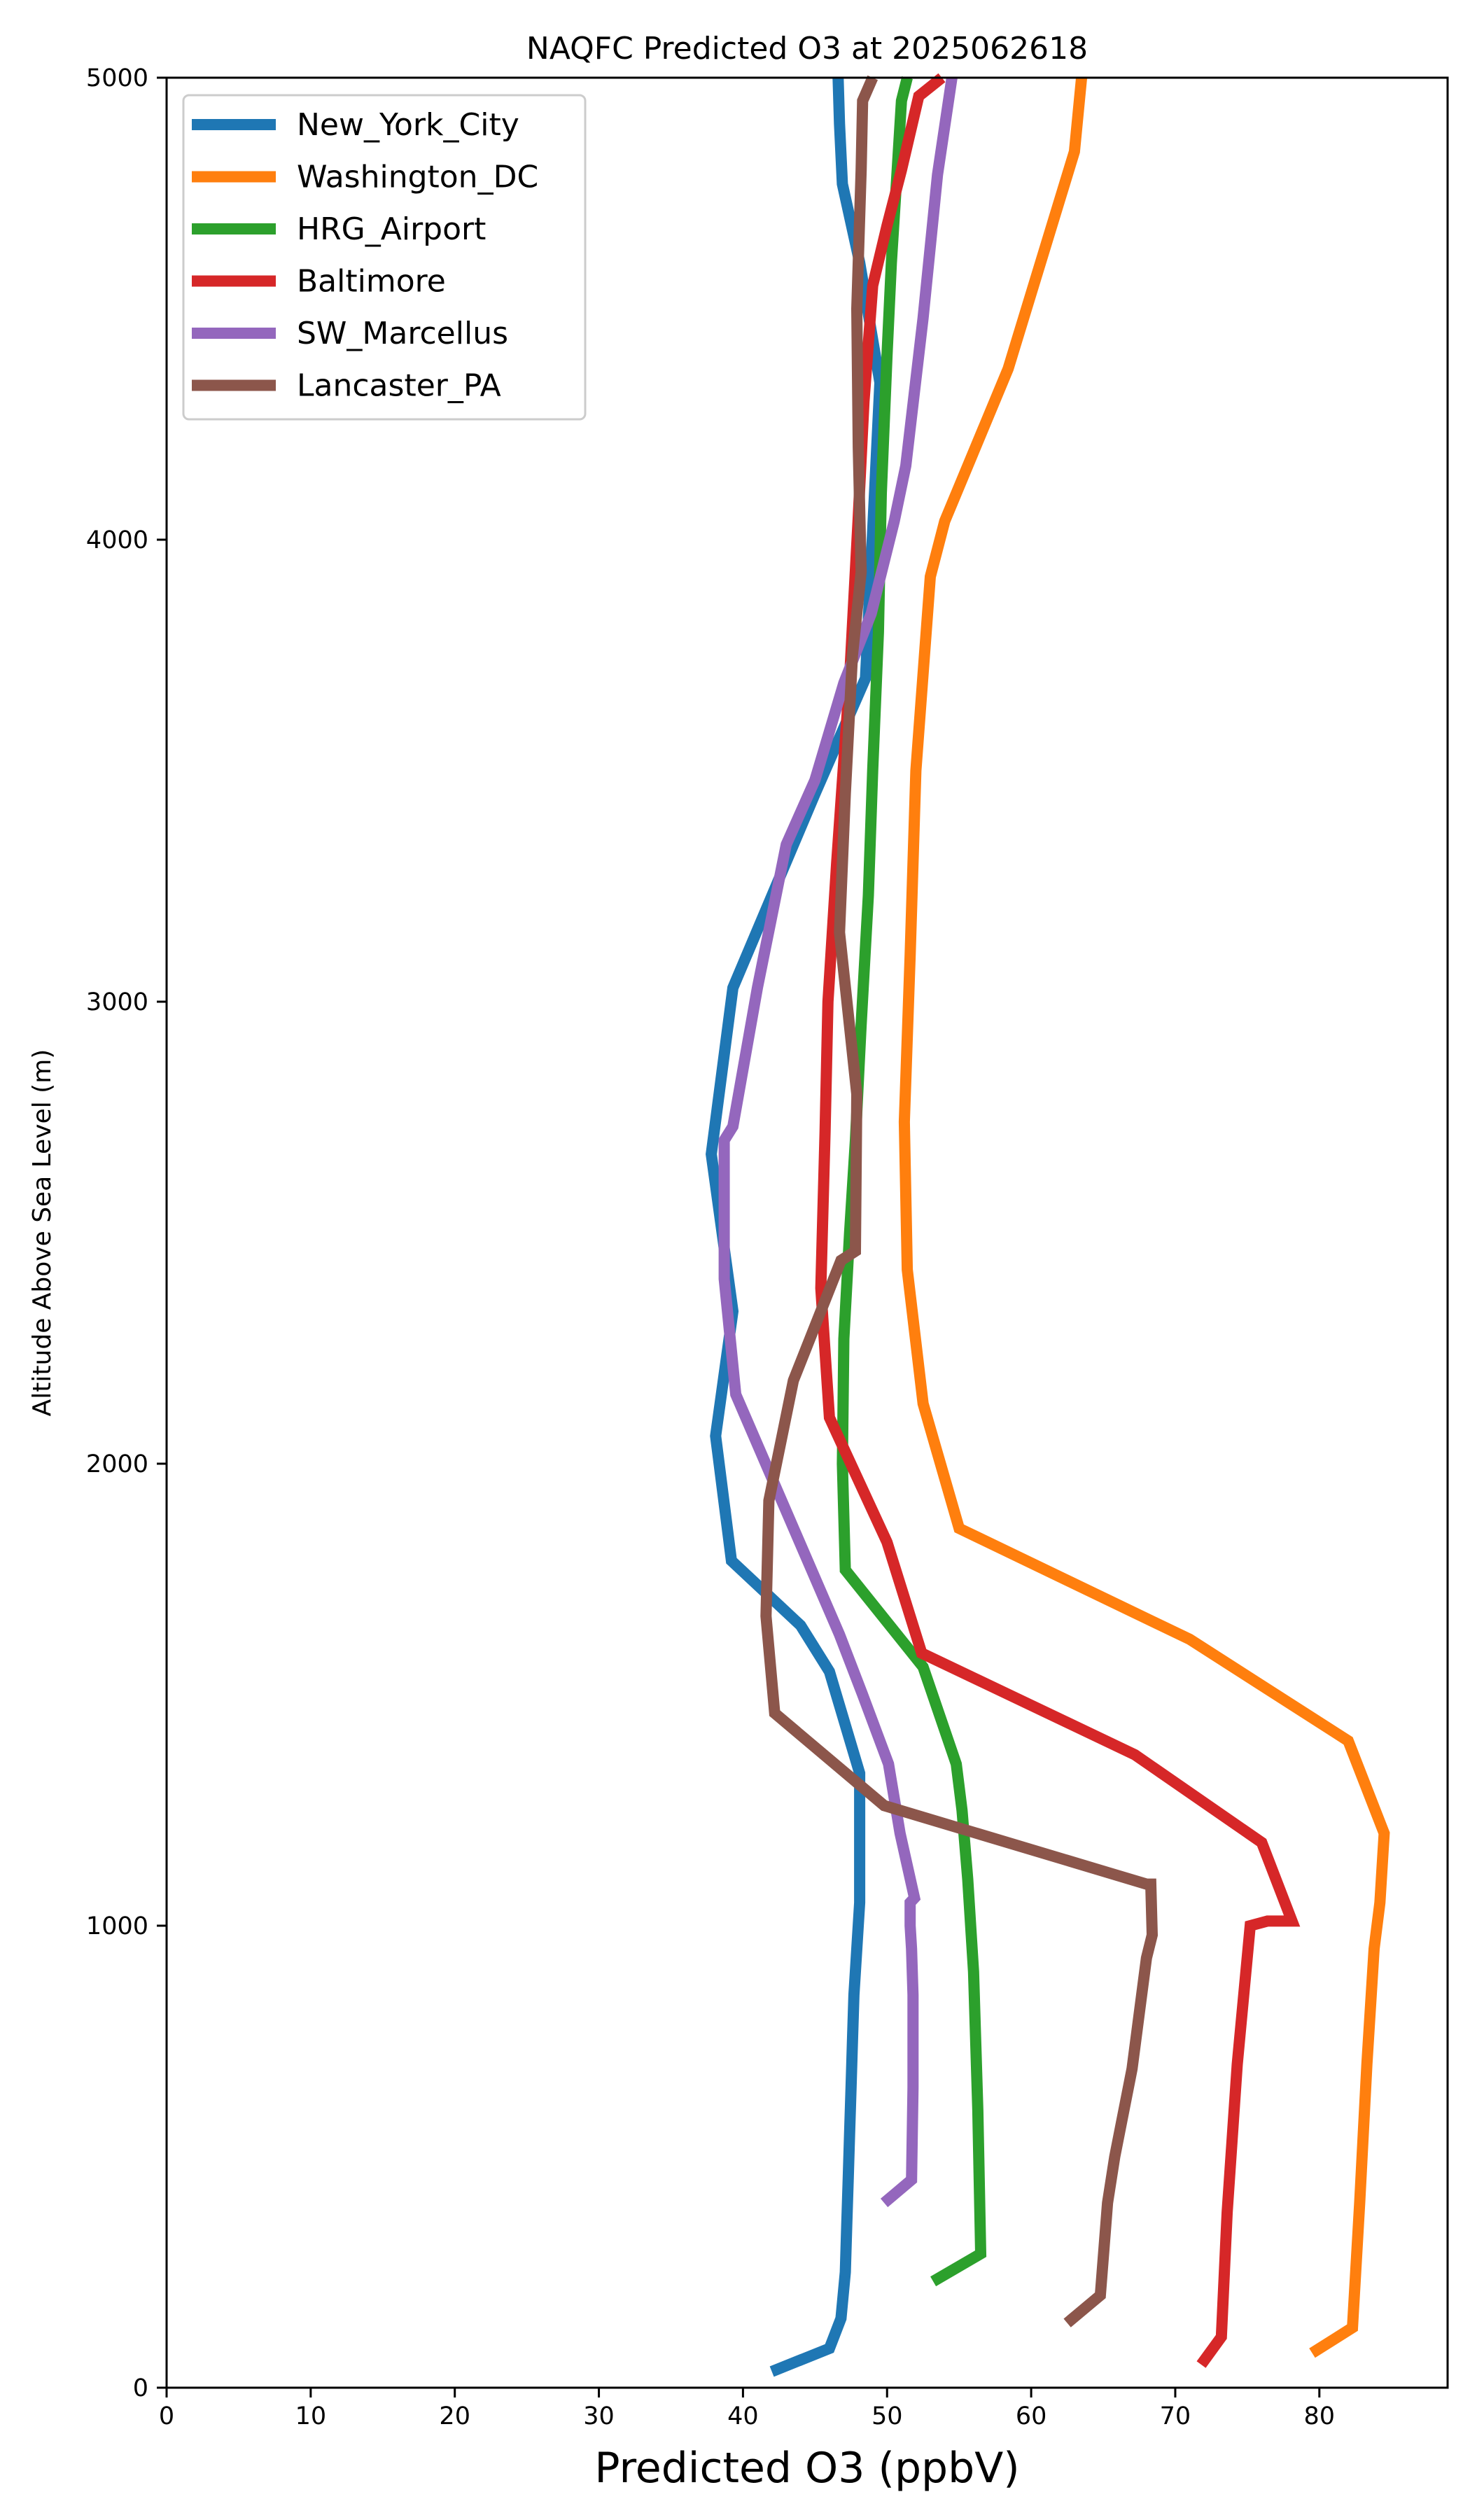 The width and height of the screenshot is (1470, 2520). What do you see at coordinates (140, 2388) in the screenshot?
I see `y-tick-label: 0` at bounding box center [140, 2388].